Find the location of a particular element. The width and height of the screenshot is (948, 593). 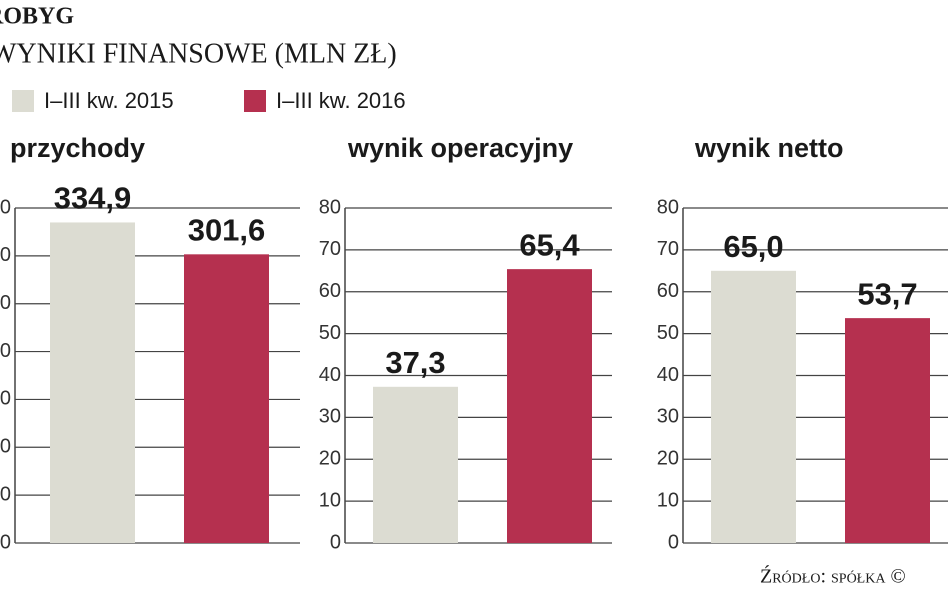

value-label: 65,4 is located at coordinates (549, 244).